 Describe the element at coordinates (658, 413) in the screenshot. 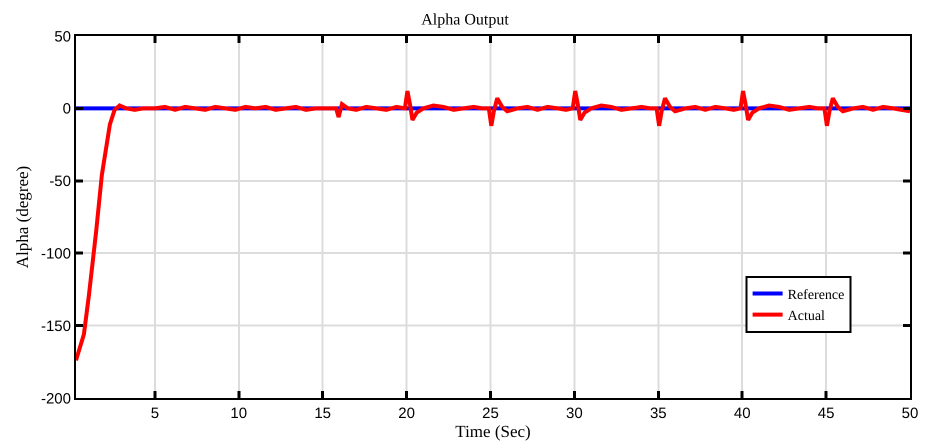

I see `x-tick-label: 35` at that location.